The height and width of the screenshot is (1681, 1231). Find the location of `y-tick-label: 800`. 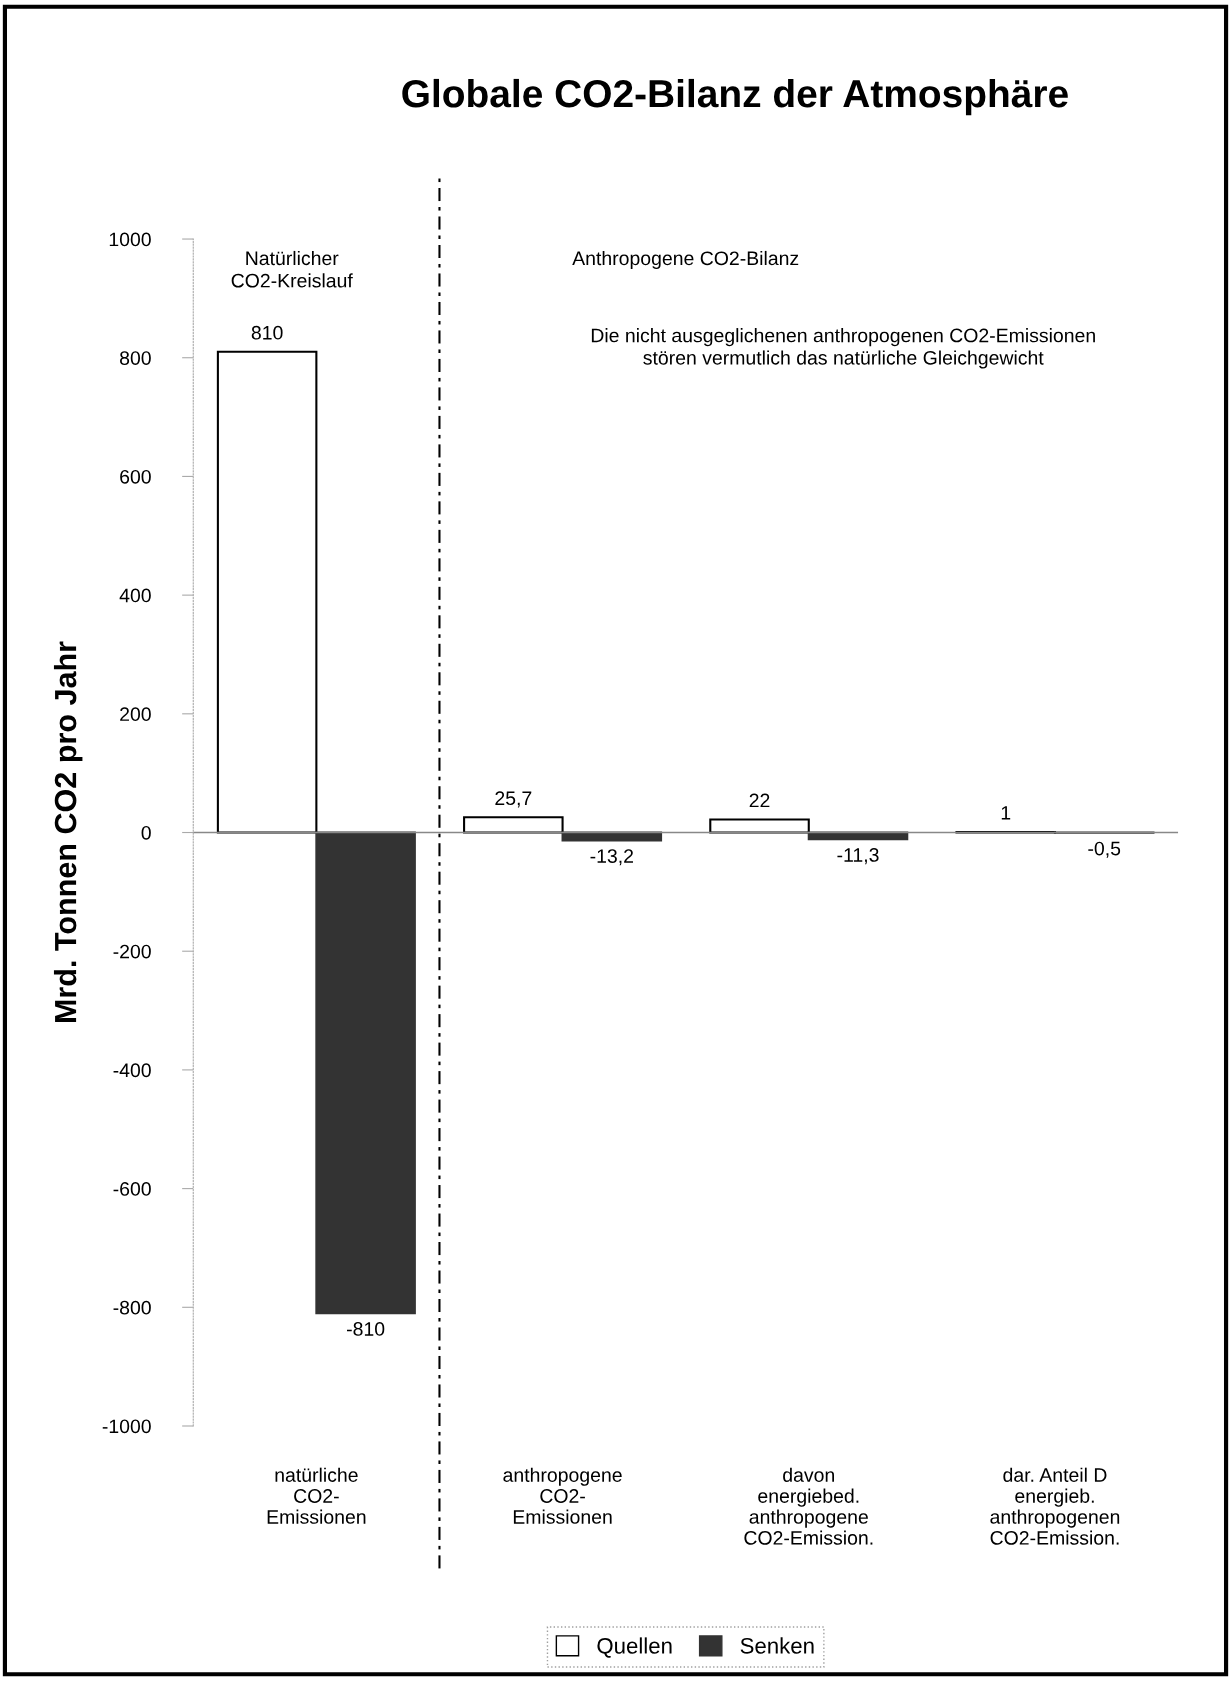

y-tick-label: 800 is located at coordinates (135, 358).